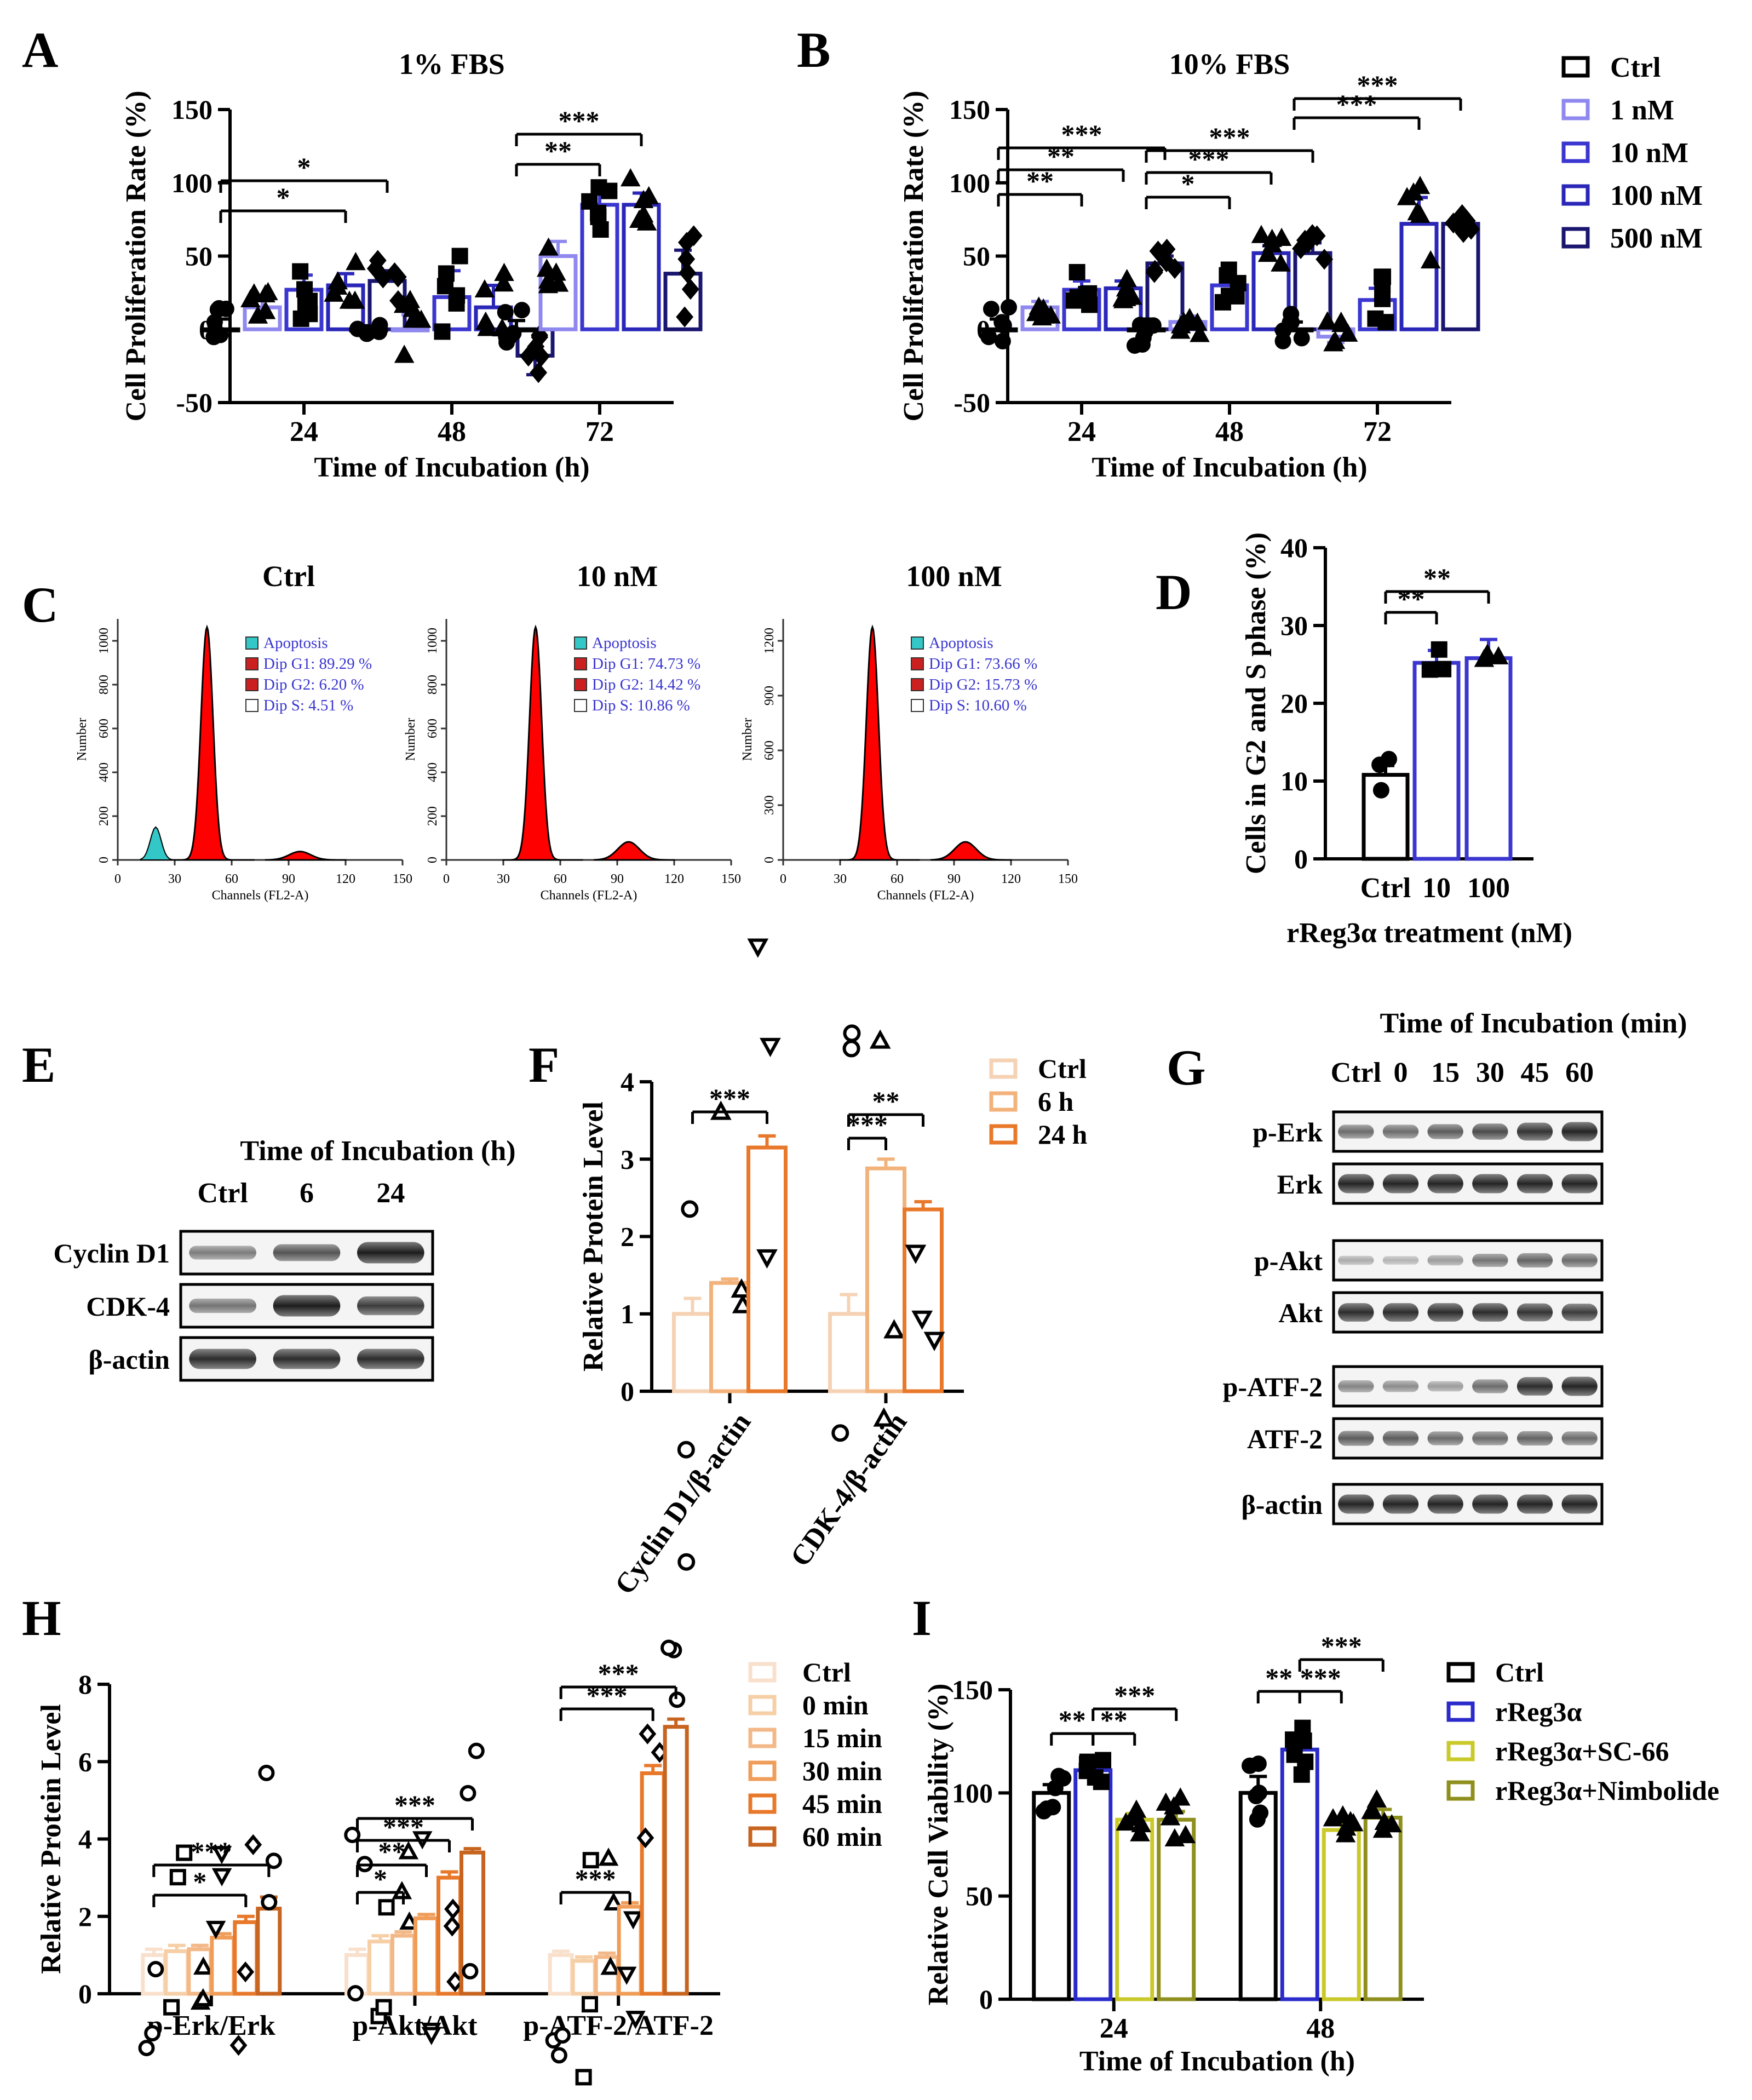 The width and height of the screenshot is (1752, 2100). I want to click on histogram-legend-swatch, so click(252, 684).